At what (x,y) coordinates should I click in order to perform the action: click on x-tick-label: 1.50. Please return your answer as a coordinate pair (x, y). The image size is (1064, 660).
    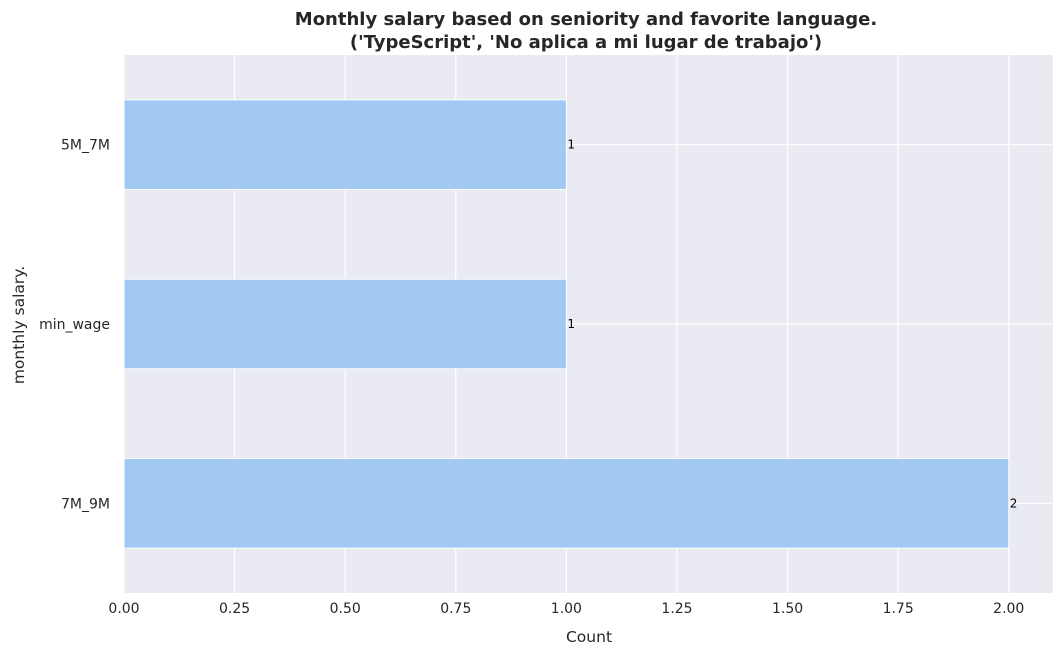
    Looking at the image, I should click on (787, 609).